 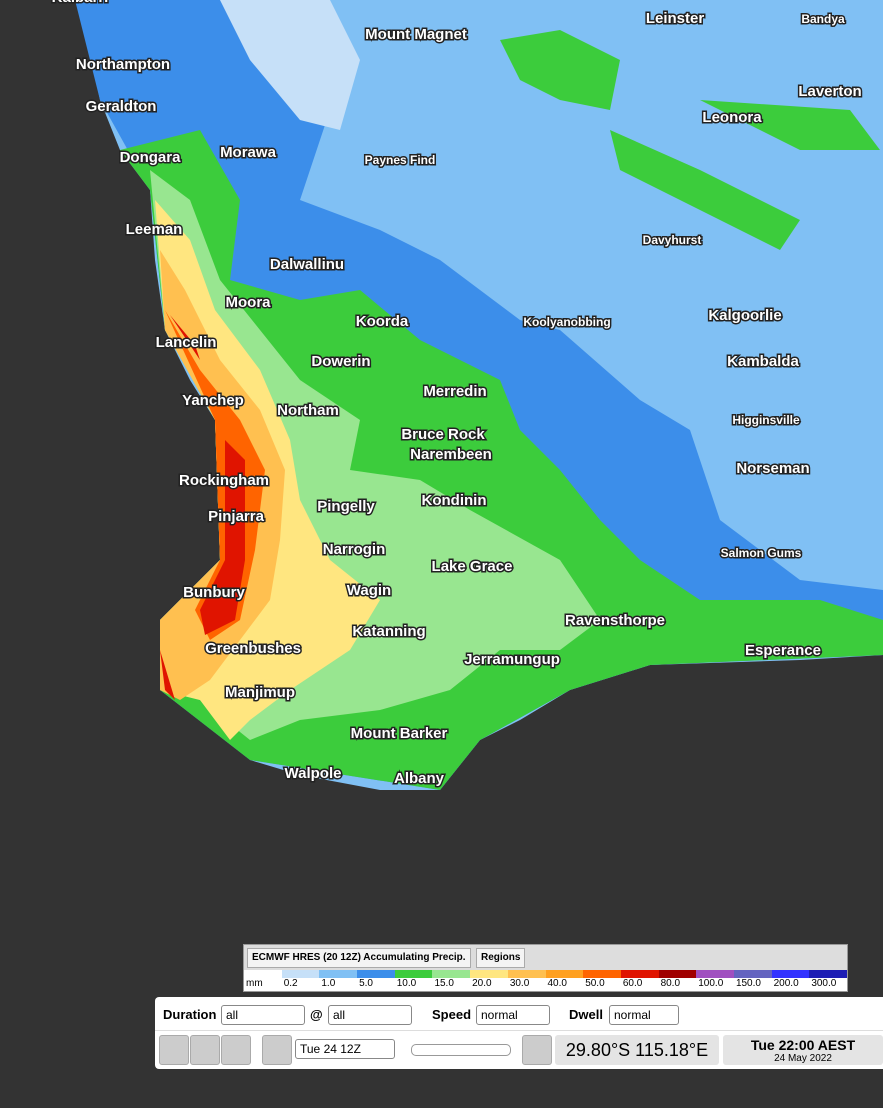 What do you see at coordinates (454, 500) in the screenshot?
I see `place-label: Kondinin` at bounding box center [454, 500].